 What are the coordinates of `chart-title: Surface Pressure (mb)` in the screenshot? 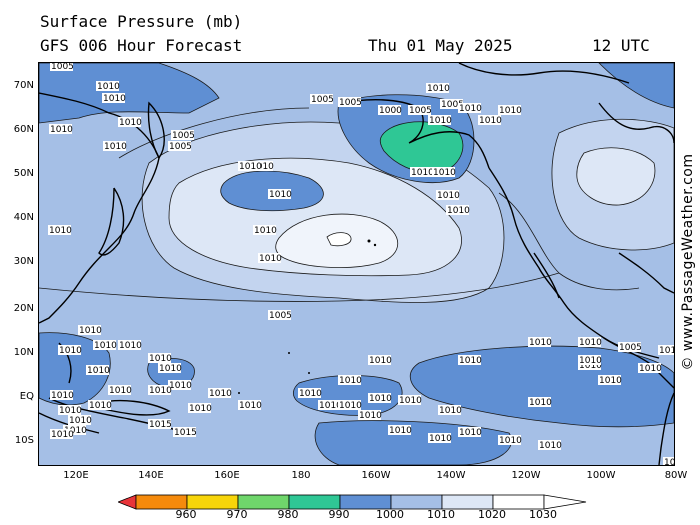 It's located at (141, 21).